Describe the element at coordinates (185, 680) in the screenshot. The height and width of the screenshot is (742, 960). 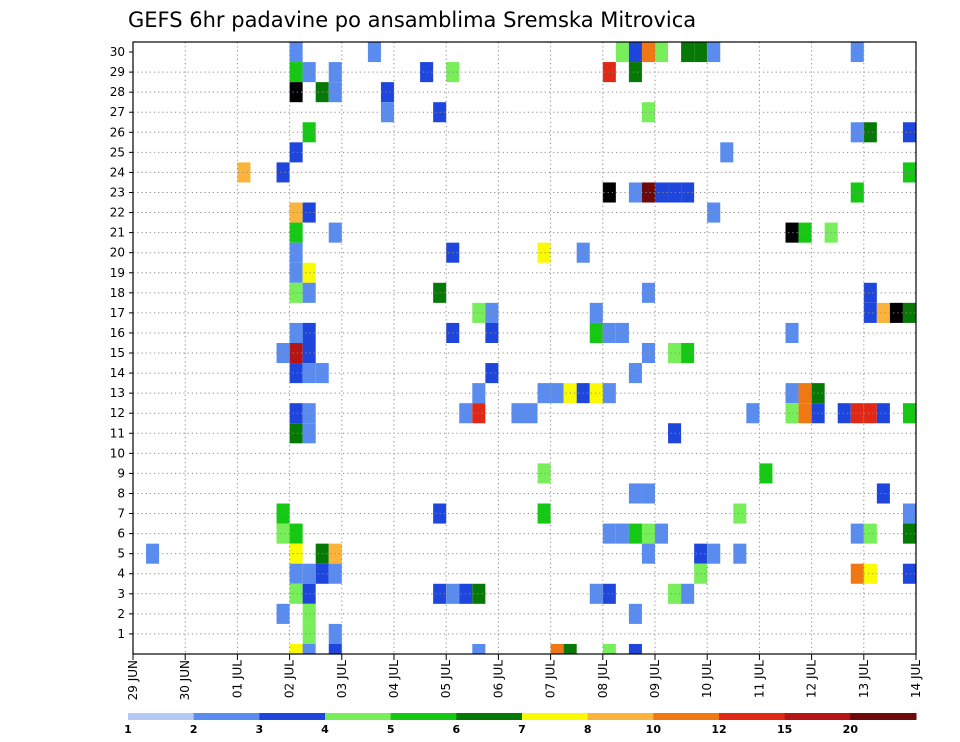
I see `x-tick-label: 30 JUN` at that location.